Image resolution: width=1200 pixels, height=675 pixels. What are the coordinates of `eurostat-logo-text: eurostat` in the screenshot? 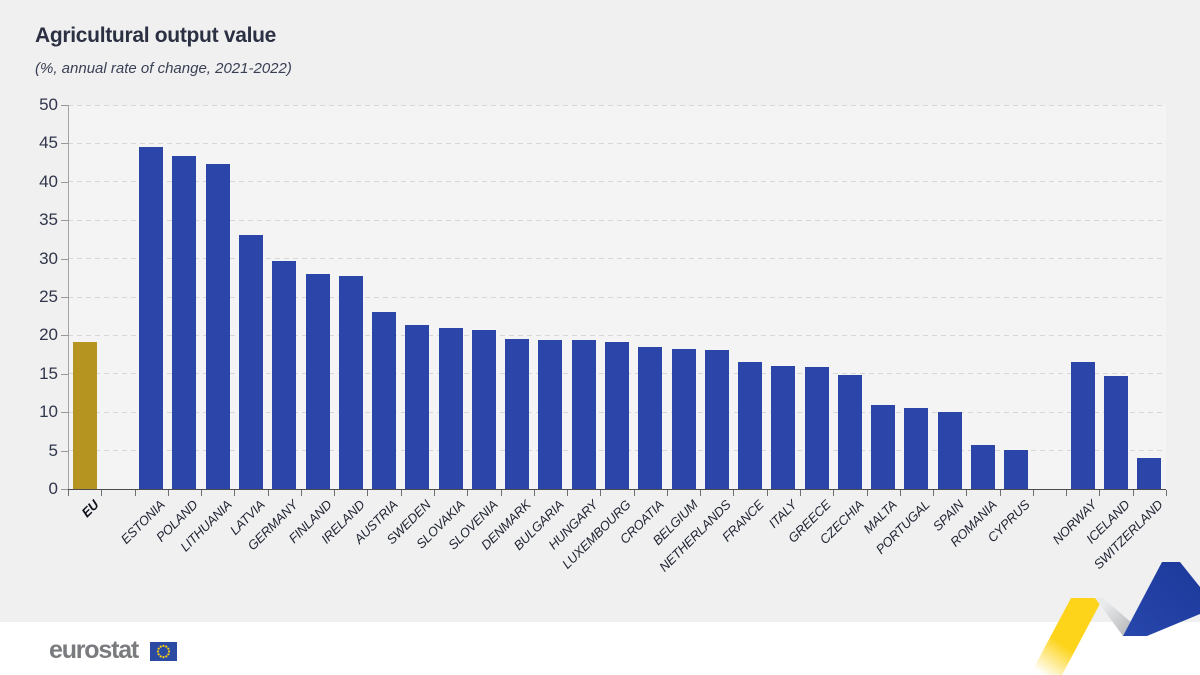 It's located at (94, 650).